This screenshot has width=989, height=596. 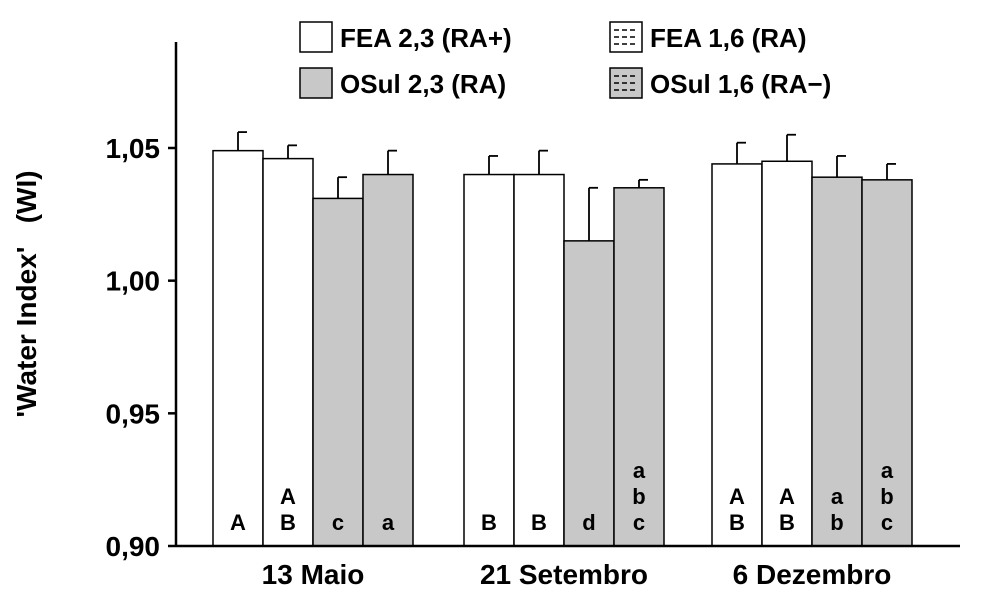 I want to click on legend-label: OSul 1,6 (RA−), so click(x=740, y=84).